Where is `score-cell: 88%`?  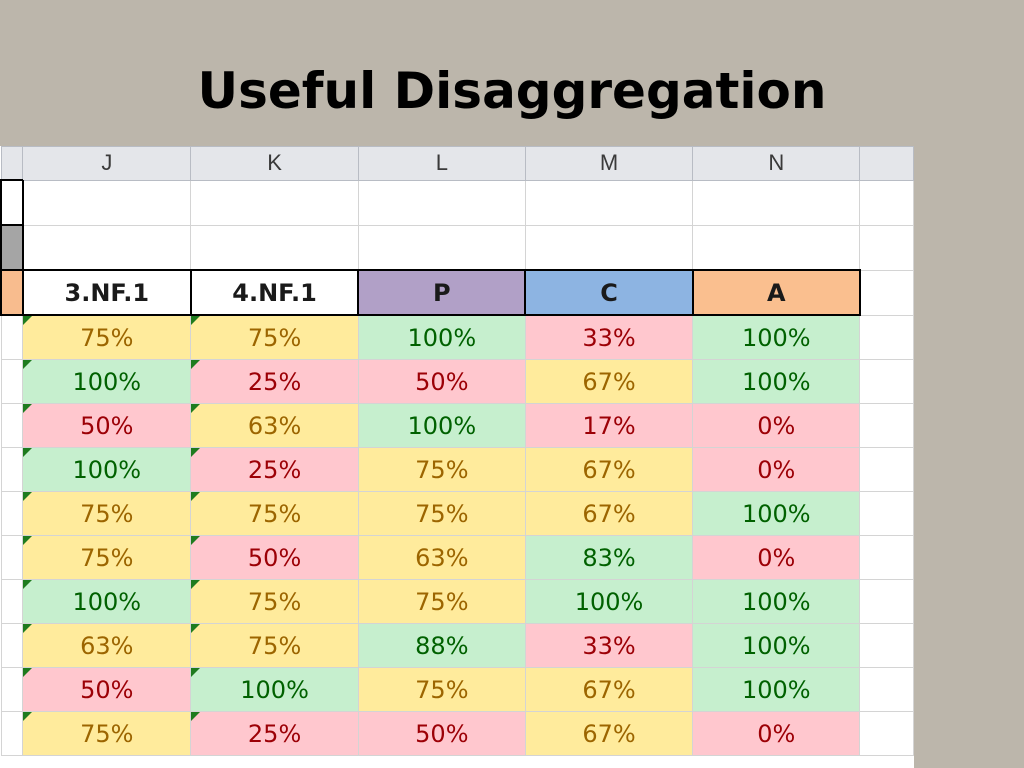
score-cell: 88% is located at coordinates (441, 645).